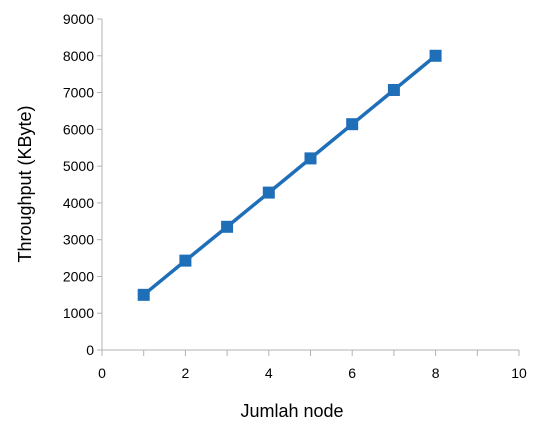 The width and height of the screenshot is (535, 426). Describe the element at coordinates (78, 203) in the screenshot. I see `y-tick-label: 4000` at that location.